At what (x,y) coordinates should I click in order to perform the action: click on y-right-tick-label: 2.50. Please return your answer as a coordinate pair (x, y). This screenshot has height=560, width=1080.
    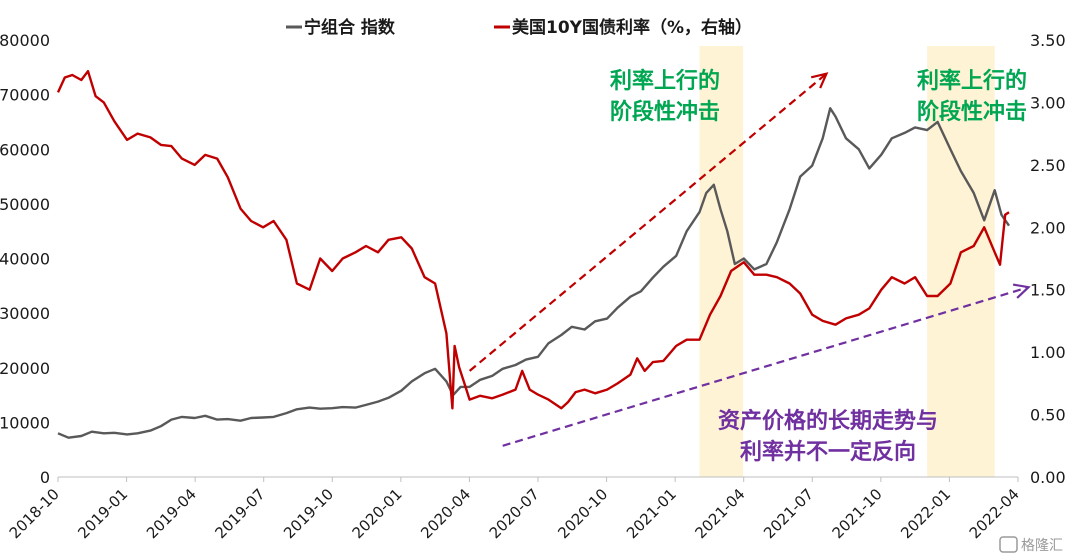
    Looking at the image, I should click on (1048, 165).